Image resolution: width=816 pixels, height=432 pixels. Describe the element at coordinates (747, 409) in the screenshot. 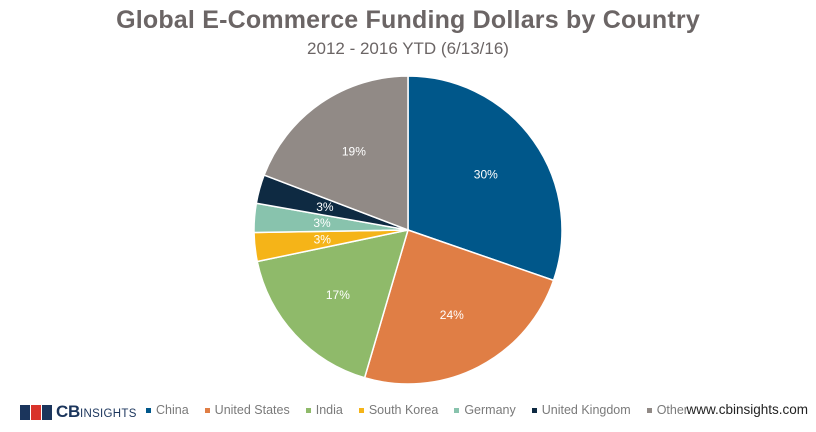

I see `website-url: www.cbinsights.com` at that location.